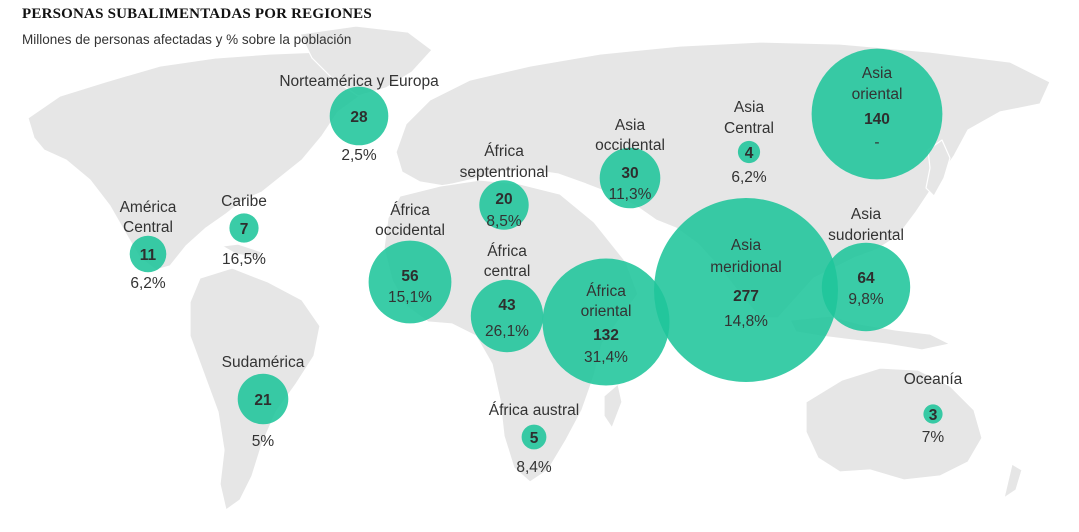 Image resolution: width=1079 pixels, height=532 pixels. I want to click on region-percent: 5%, so click(263, 441).